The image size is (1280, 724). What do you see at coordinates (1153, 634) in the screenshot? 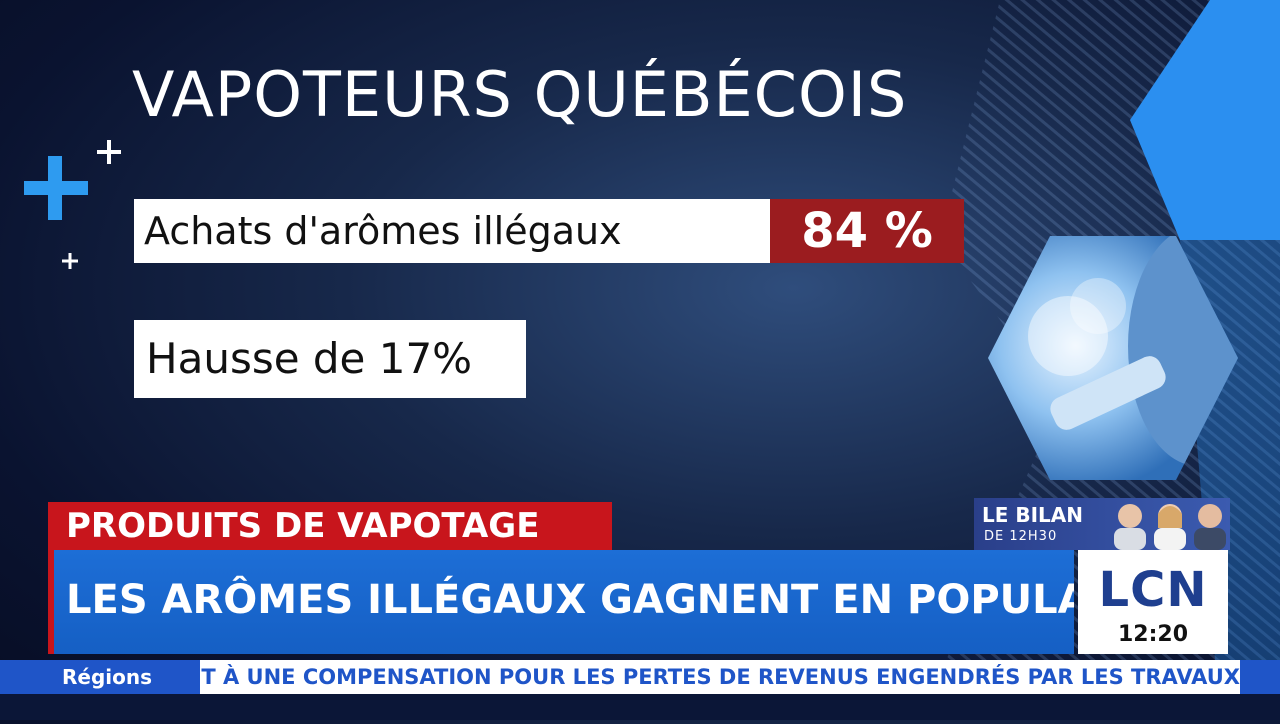
I see `channel-time: 12:20` at bounding box center [1153, 634].